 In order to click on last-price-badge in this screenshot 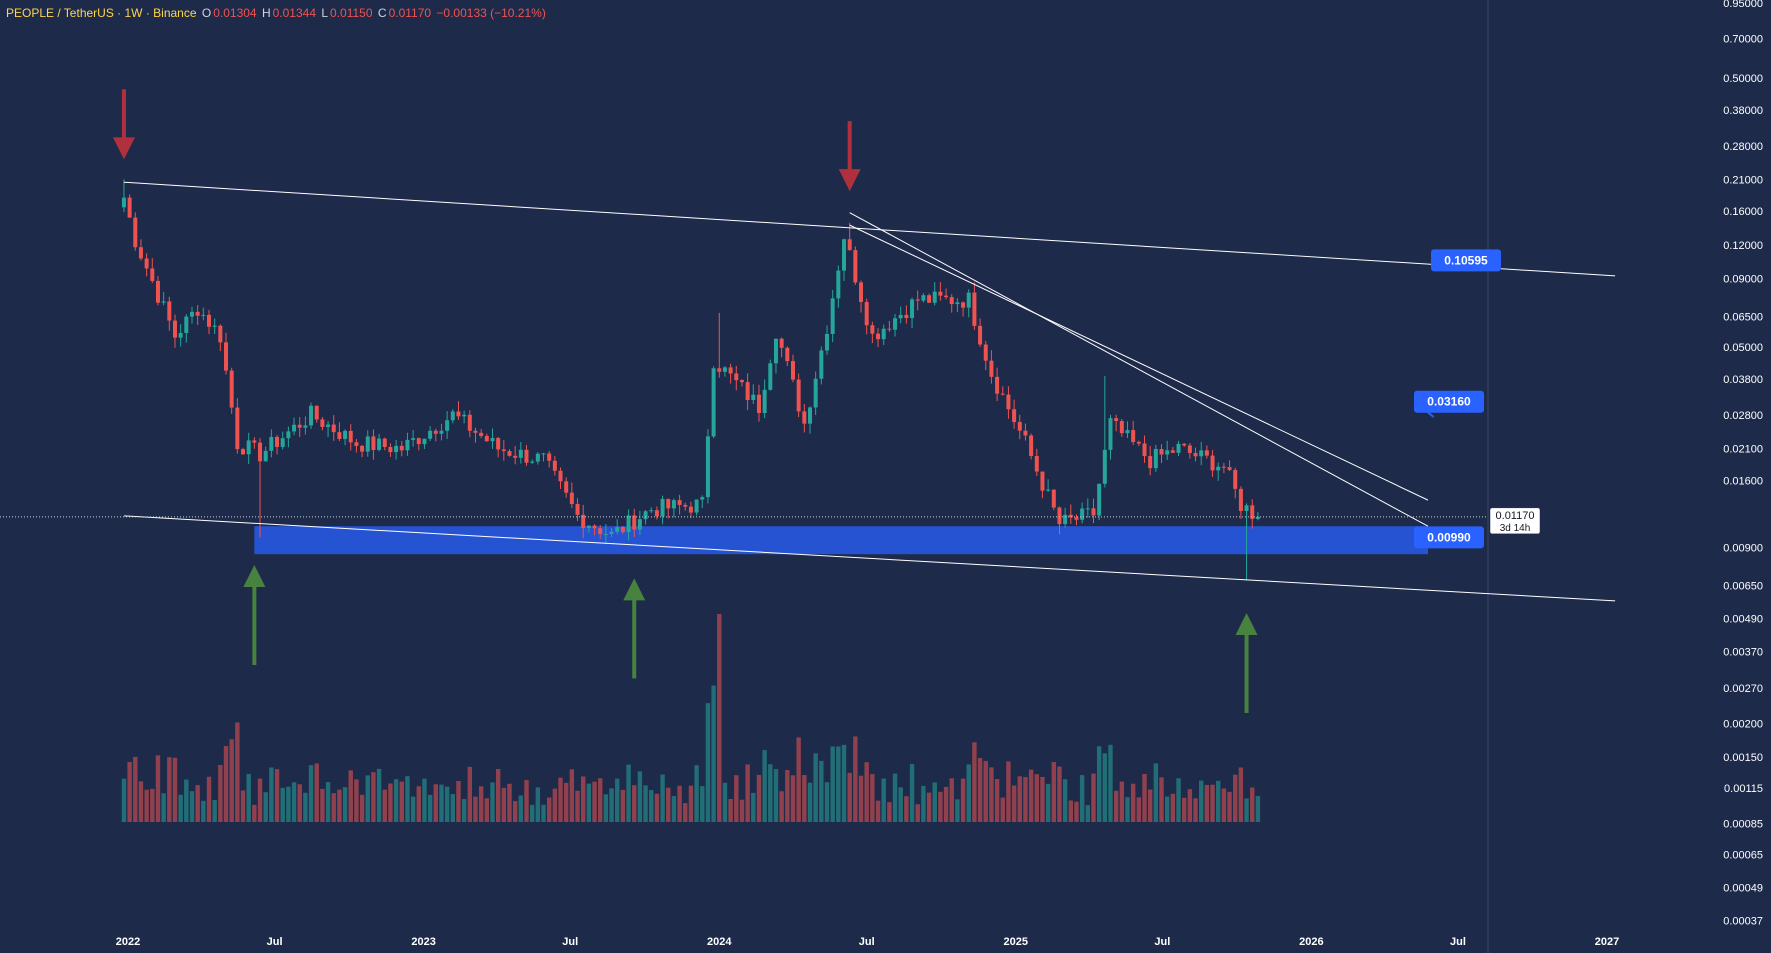, I will do `click(1515, 521)`.